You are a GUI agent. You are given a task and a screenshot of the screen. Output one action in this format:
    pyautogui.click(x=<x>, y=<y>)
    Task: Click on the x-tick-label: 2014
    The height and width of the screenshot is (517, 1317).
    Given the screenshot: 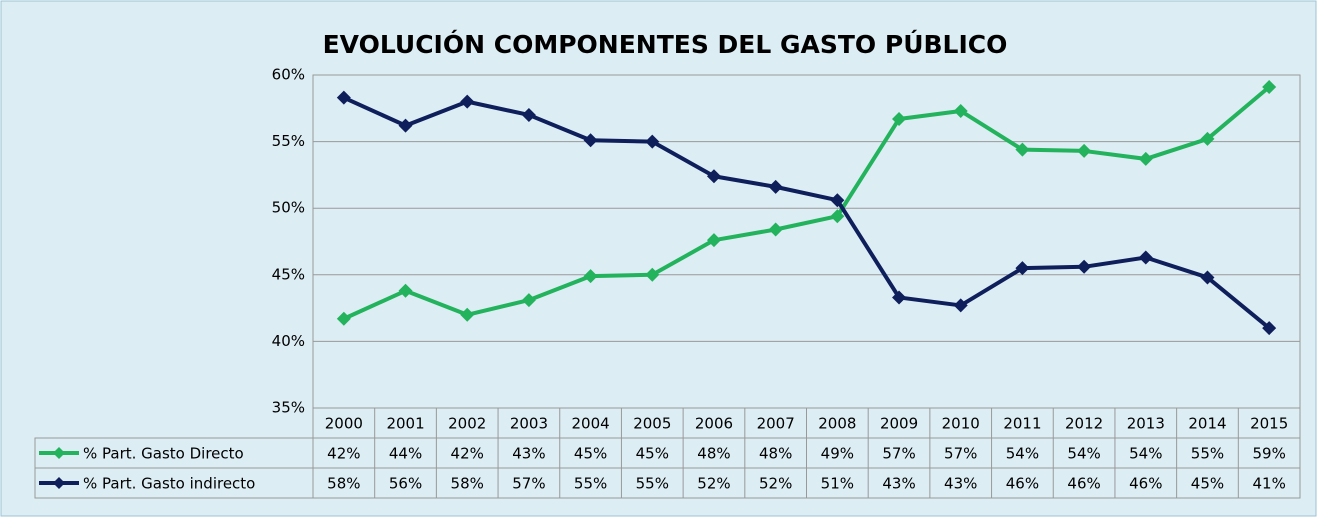 What is the action you would take?
    pyautogui.click(x=1207, y=424)
    